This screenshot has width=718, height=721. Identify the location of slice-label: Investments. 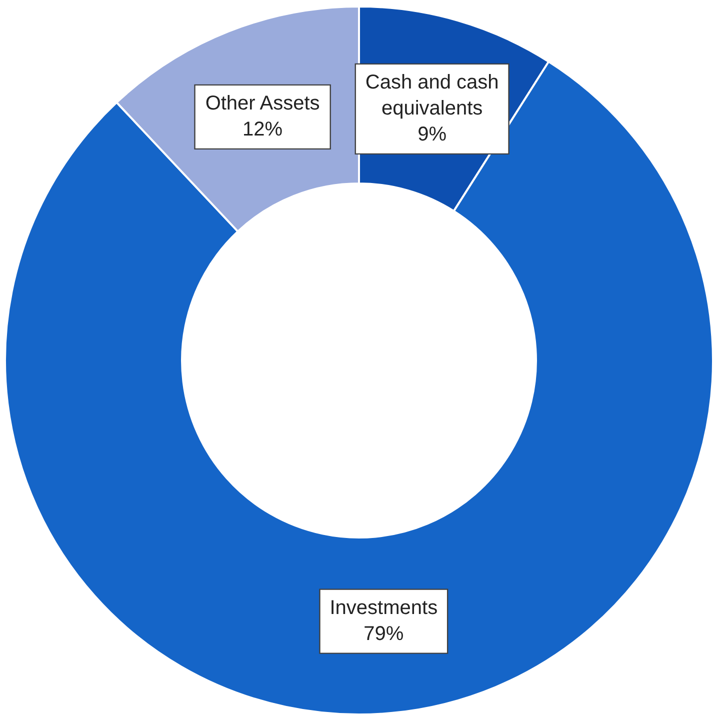
(384, 607).